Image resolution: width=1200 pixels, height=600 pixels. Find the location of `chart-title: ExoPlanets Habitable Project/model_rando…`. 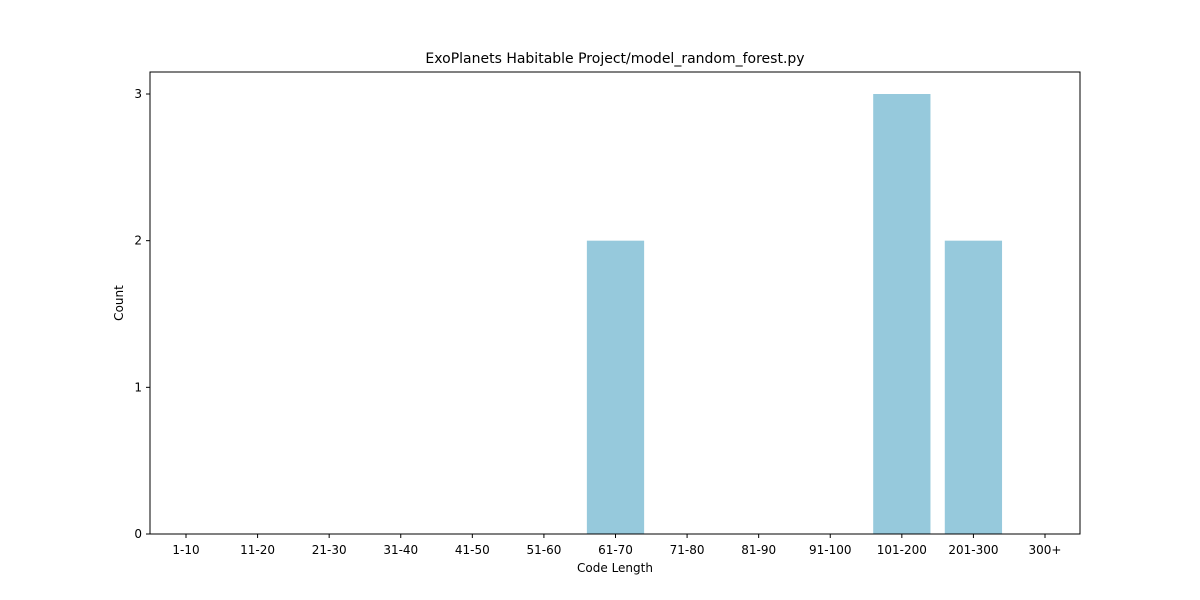

chart-title: ExoPlanets Habitable Project/model_rando… is located at coordinates (614, 59).